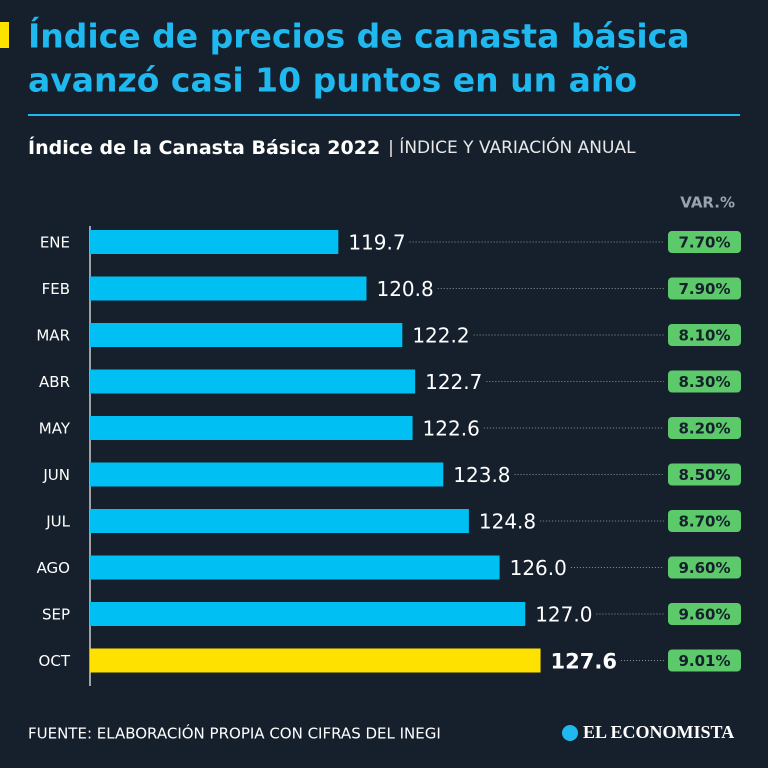 This screenshot has height=768, width=768. I want to click on value-label: 123.8, so click(481, 475).